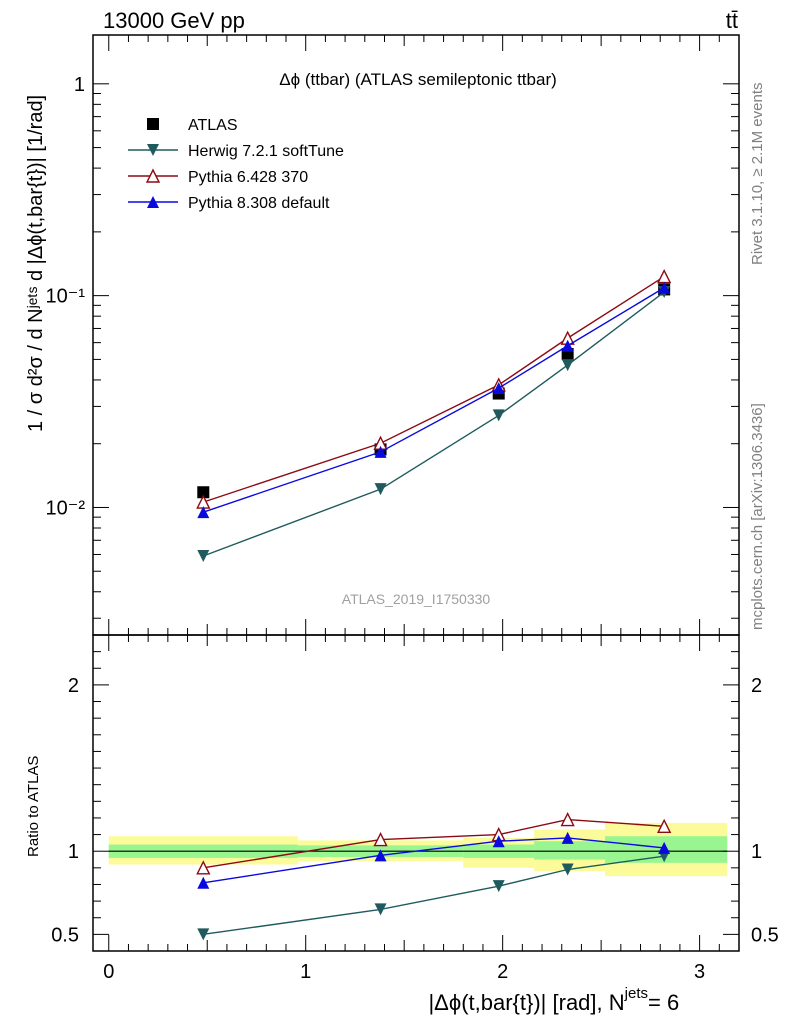 Image resolution: width=786 pixels, height=1024 pixels. I want to click on plot-title: Δϕ (ttbar) (ATLAS semileptonic ttbar), so click(418, 79).